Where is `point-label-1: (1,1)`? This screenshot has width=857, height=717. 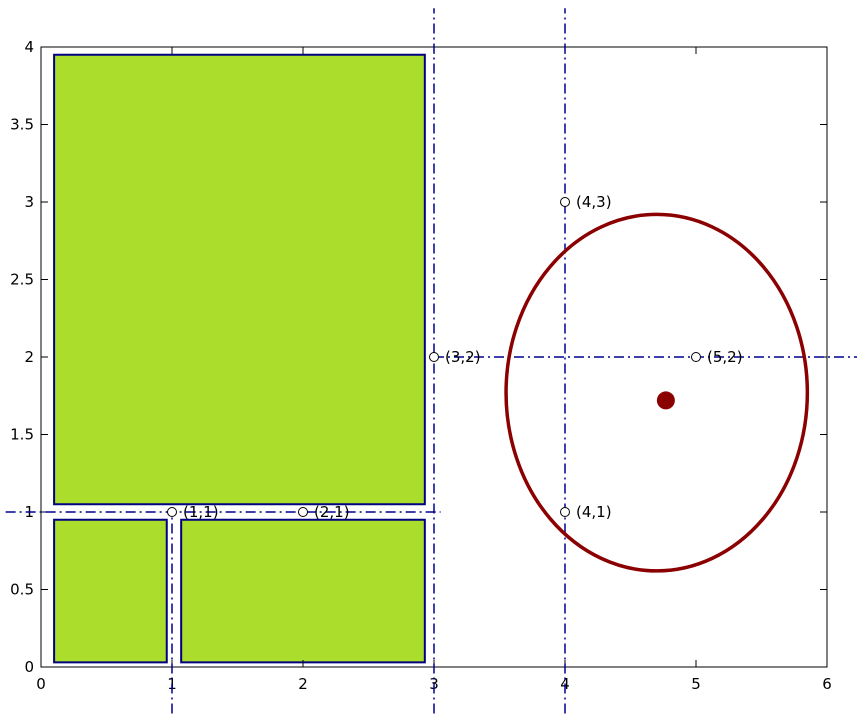 point-label-1: (1,1) is located at coordinates (201, 512).